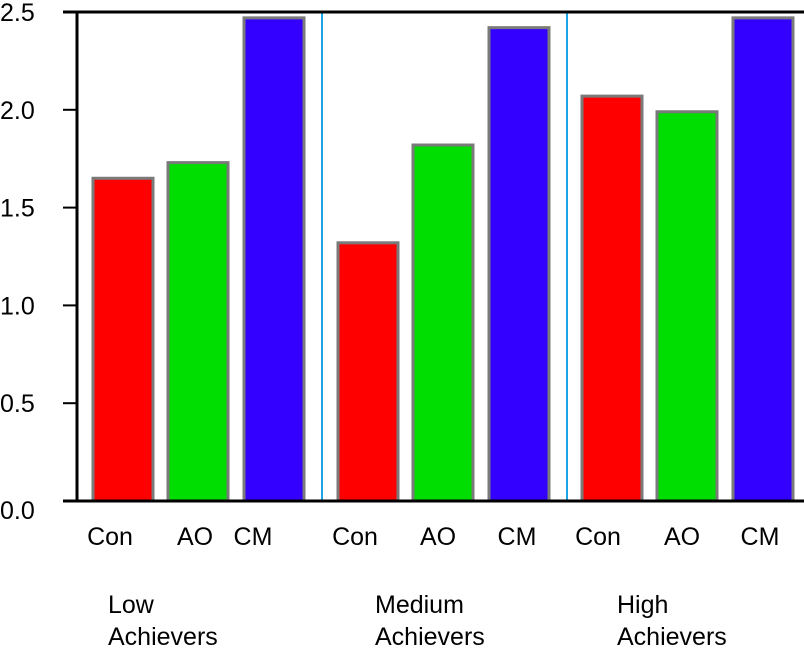 The width and height of the screenshot is (804, 651). What do you see at coordinates (17, 404) in the screenshot?
I see `y-tick-label: 0.5` at bounding box center [17, 404].